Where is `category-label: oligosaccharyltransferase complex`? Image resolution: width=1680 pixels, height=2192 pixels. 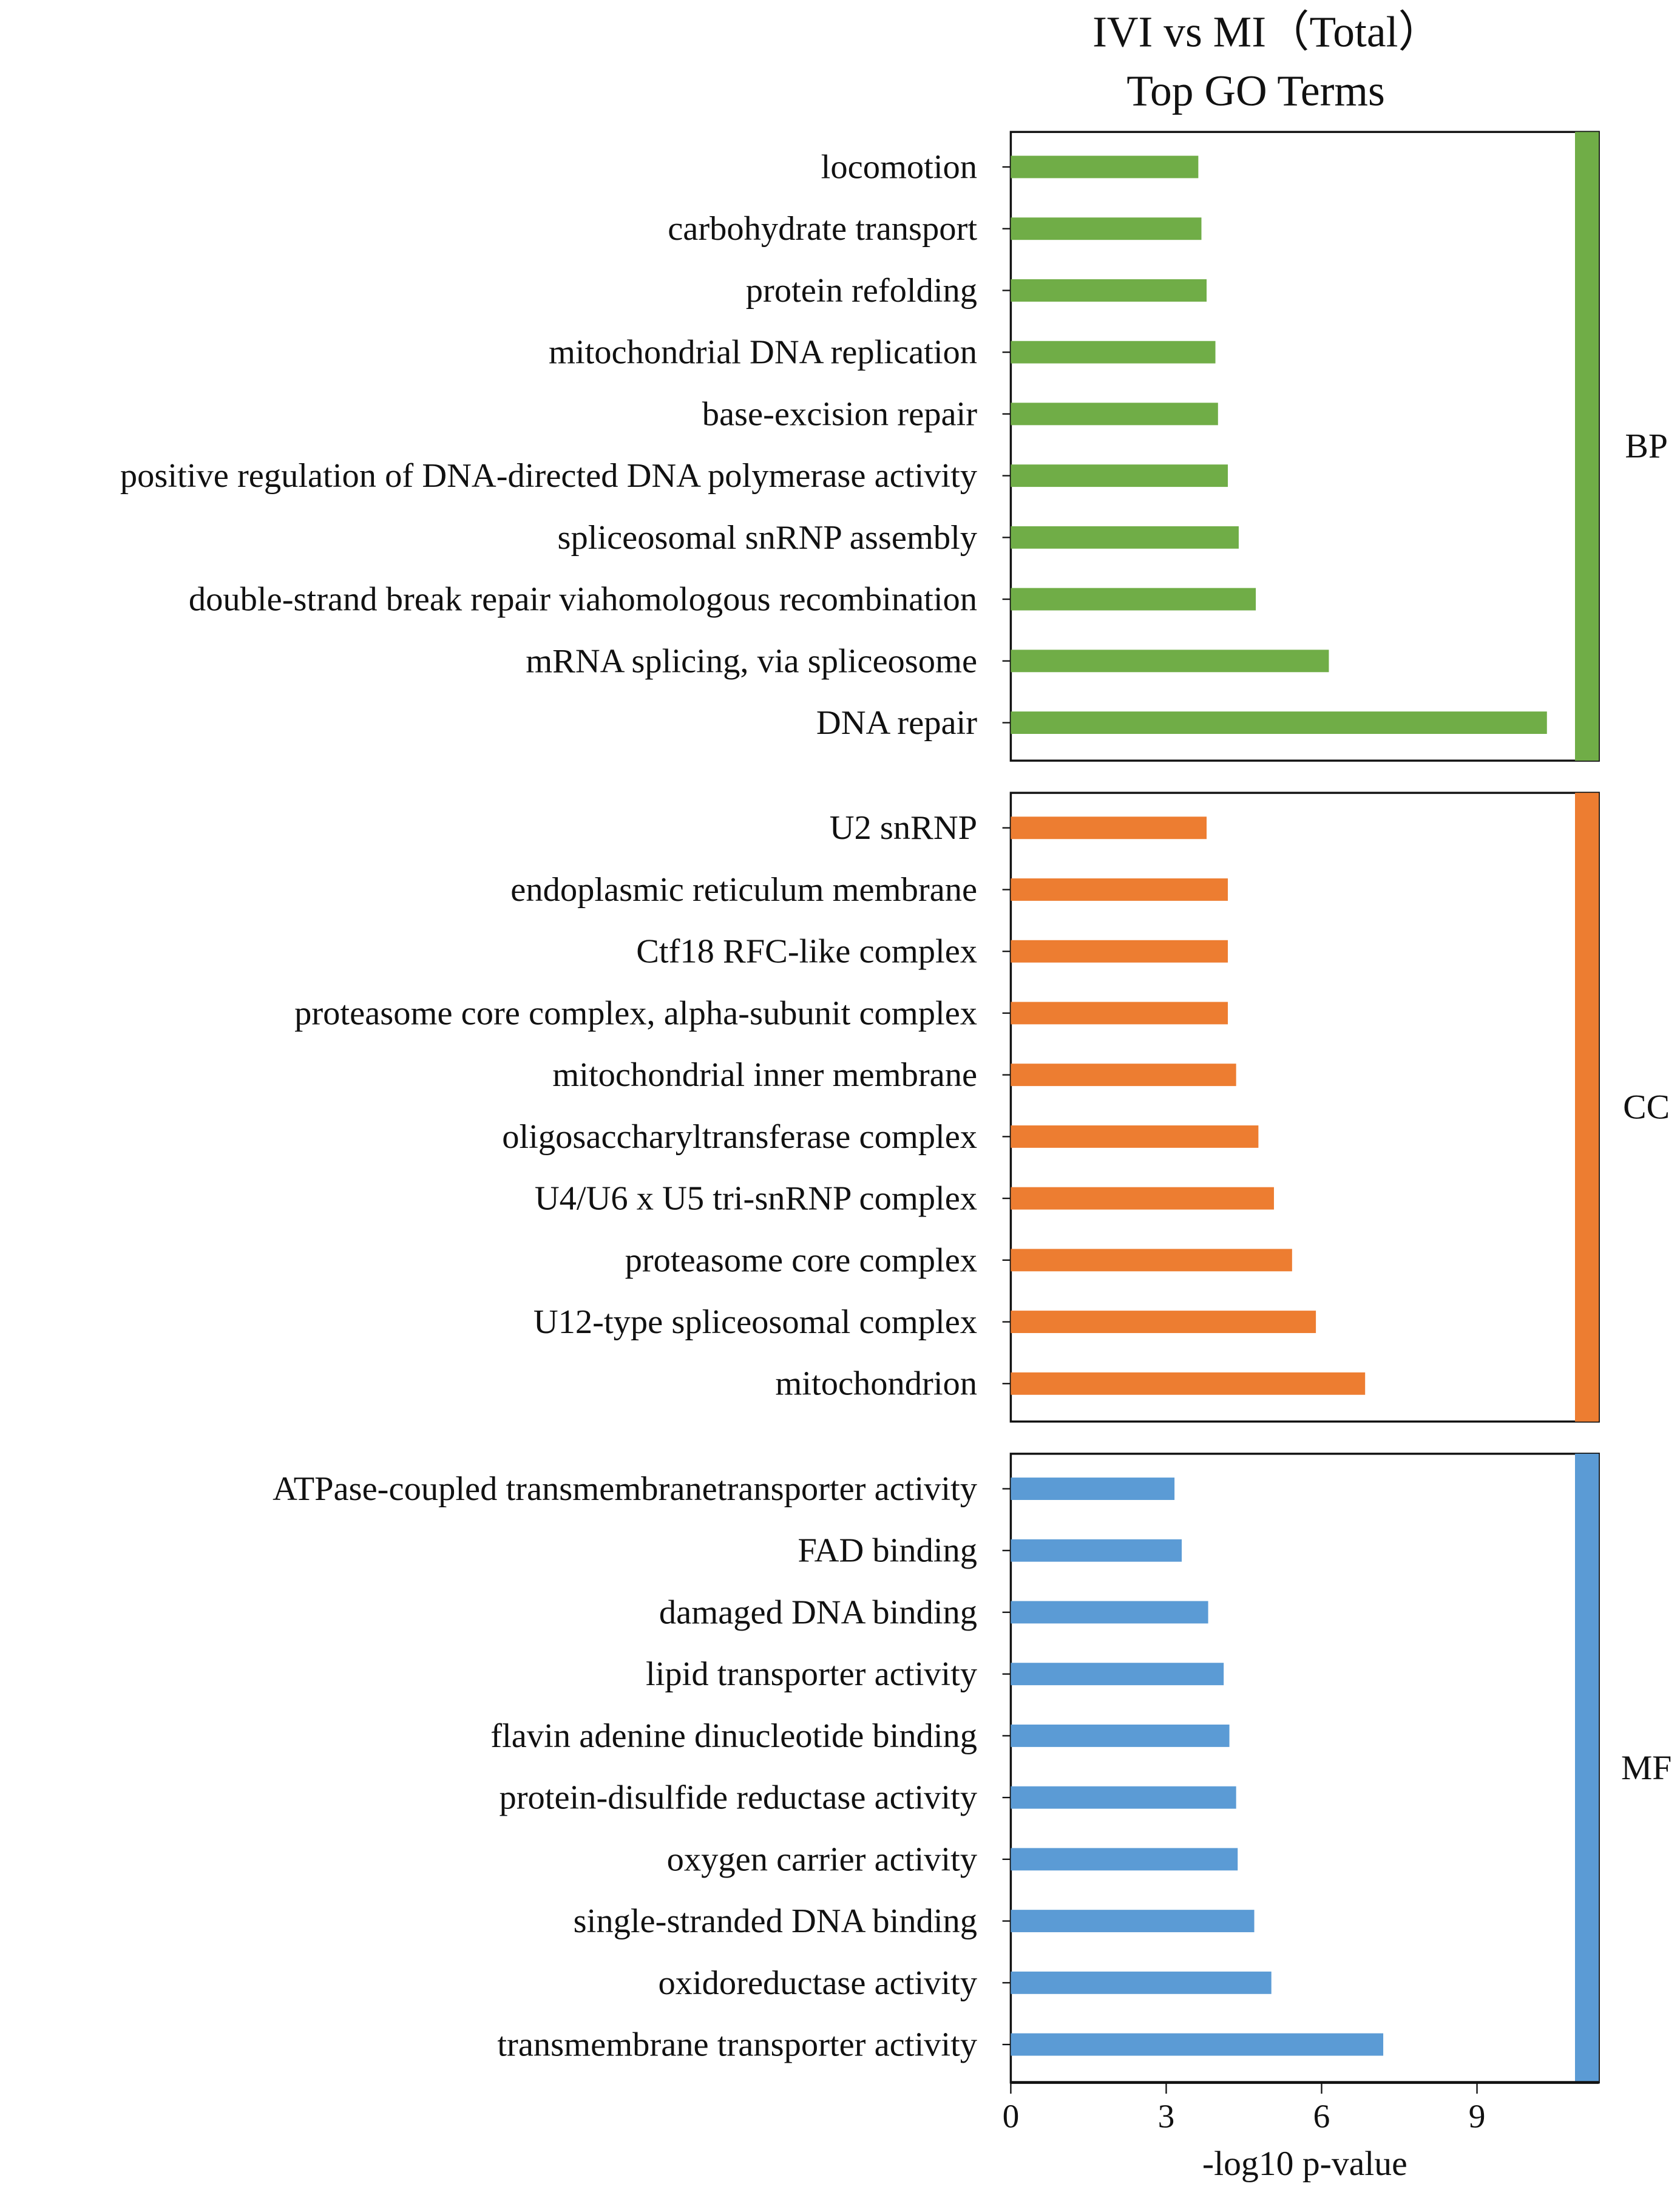
category-label: oligosaccharyltransferase complex is located at coordinates (739, 1137).